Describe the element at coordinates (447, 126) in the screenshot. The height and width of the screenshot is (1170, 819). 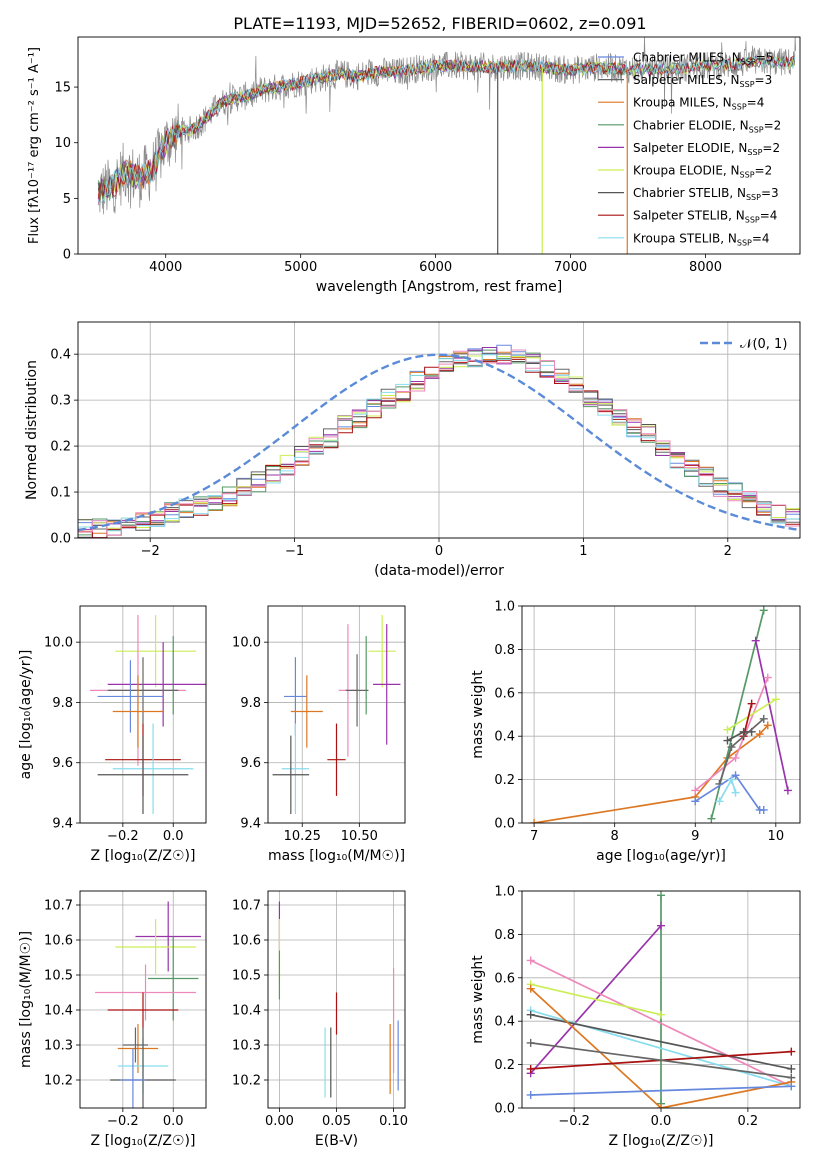
I see `observed-spectrum-line` at that location.